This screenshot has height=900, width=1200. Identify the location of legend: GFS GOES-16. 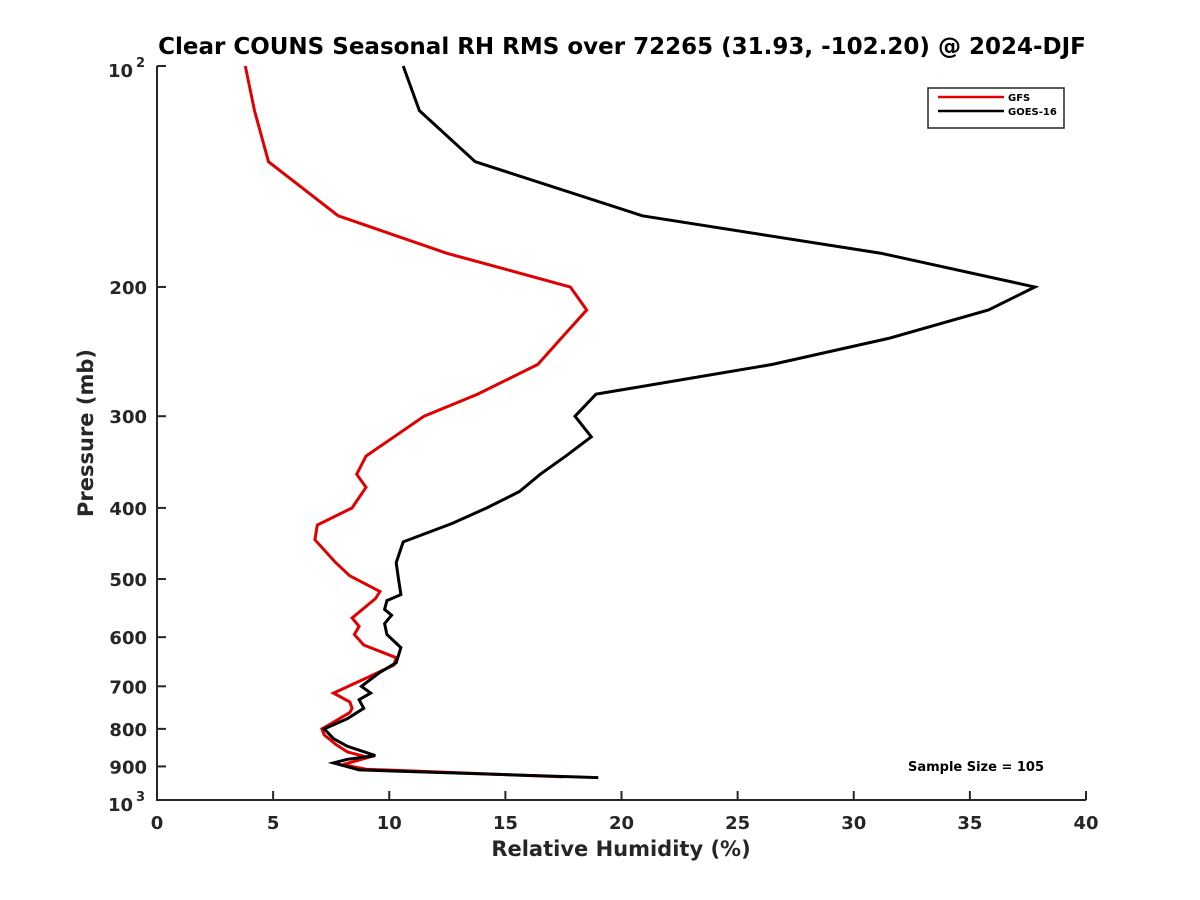
(996, 108).